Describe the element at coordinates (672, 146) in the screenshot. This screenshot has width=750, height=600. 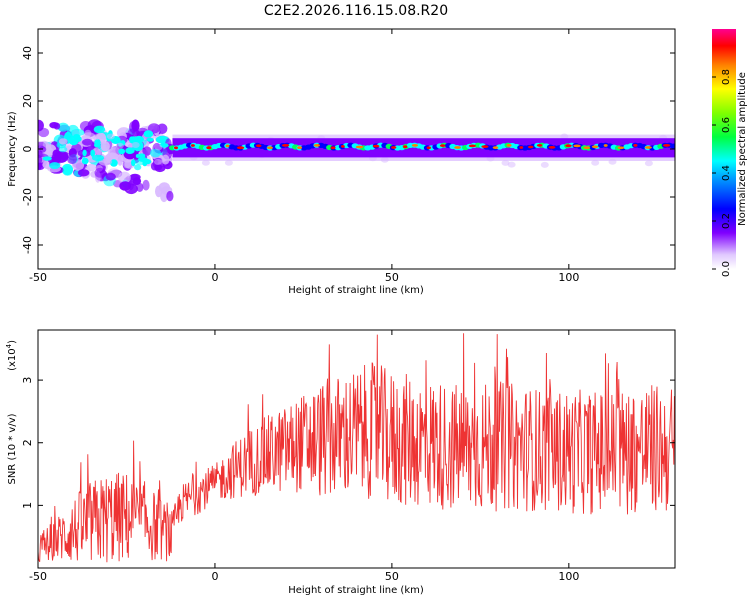
I see `band-segment` at that location.